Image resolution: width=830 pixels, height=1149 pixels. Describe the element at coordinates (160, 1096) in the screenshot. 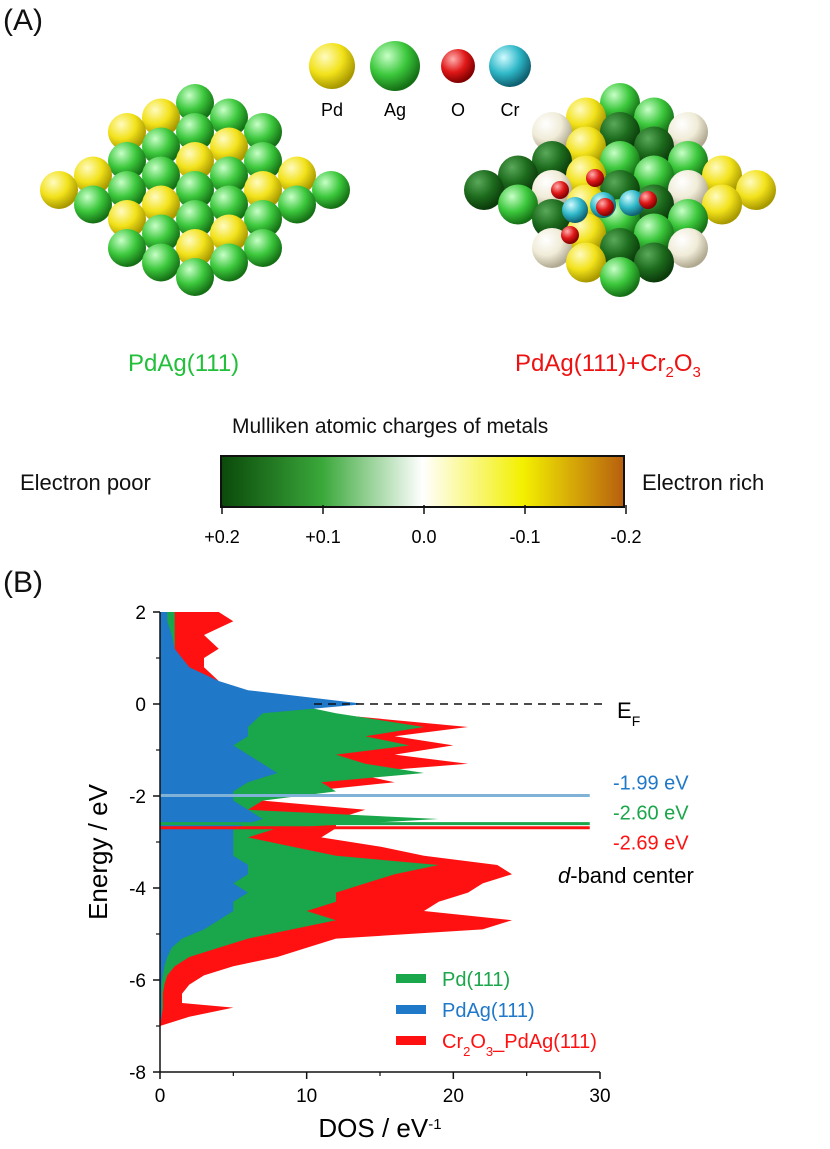

I see `x-tick-label: 0` at that location.